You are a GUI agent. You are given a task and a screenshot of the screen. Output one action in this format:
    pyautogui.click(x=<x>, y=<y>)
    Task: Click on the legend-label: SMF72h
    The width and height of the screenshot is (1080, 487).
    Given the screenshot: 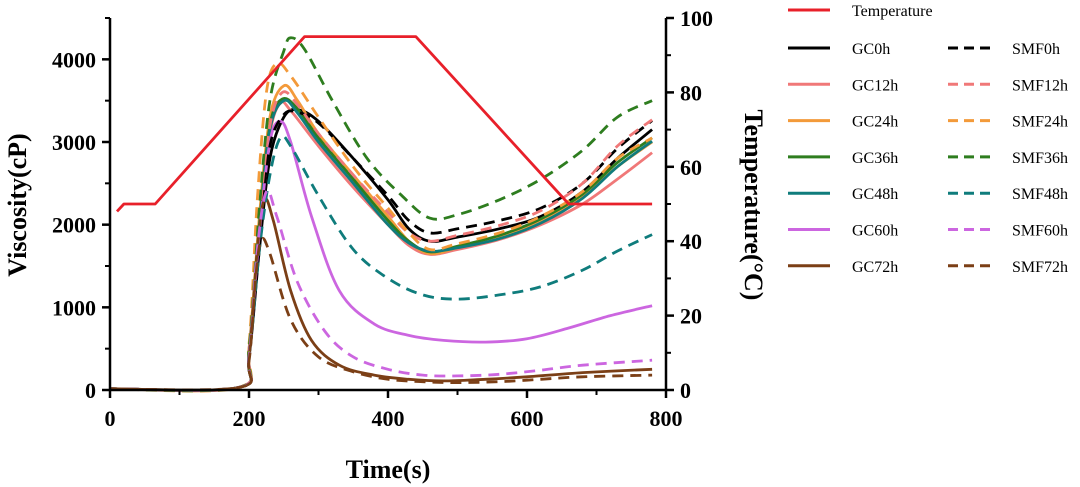 What is the action you would take?
    pyautogui.click(x=1040, y=267)
    